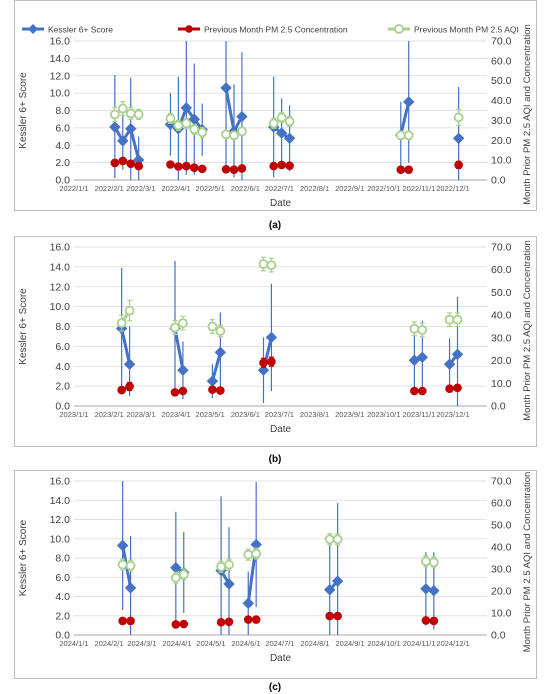 The height and width of the screenshot is (694, 550). Describe the element at coordinates (275, 687) in the screenshot. I see `panel-caption: (c)` at that location.